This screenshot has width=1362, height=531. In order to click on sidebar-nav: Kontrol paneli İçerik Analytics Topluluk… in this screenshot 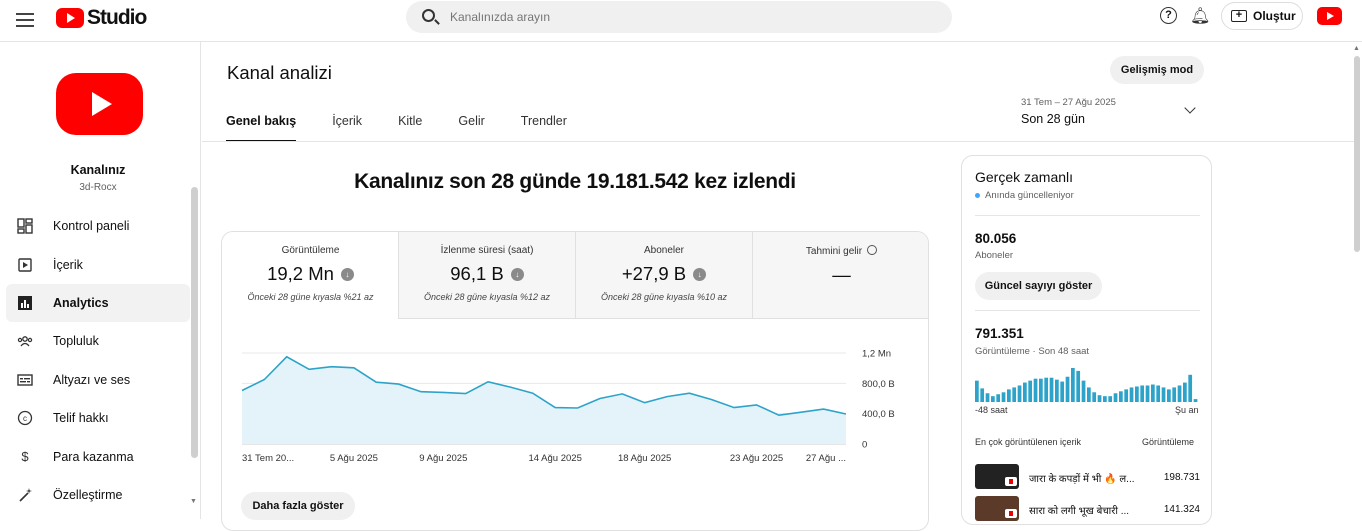, I will do `click(98, 360)`.